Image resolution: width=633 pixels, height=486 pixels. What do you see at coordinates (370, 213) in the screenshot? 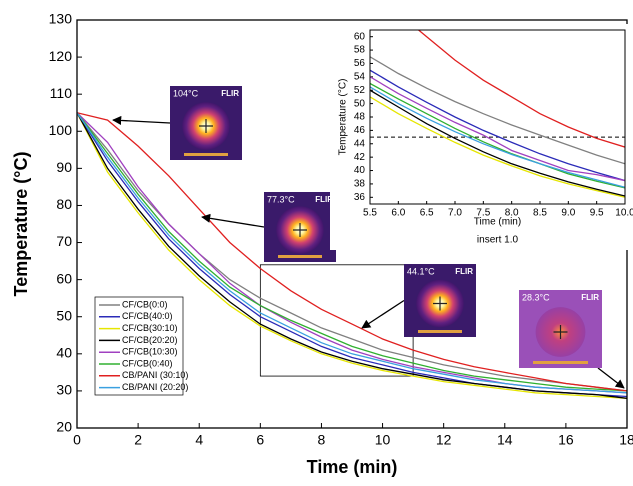
I see `x-tick-label: 5.5` at bounding box center [370, 213].